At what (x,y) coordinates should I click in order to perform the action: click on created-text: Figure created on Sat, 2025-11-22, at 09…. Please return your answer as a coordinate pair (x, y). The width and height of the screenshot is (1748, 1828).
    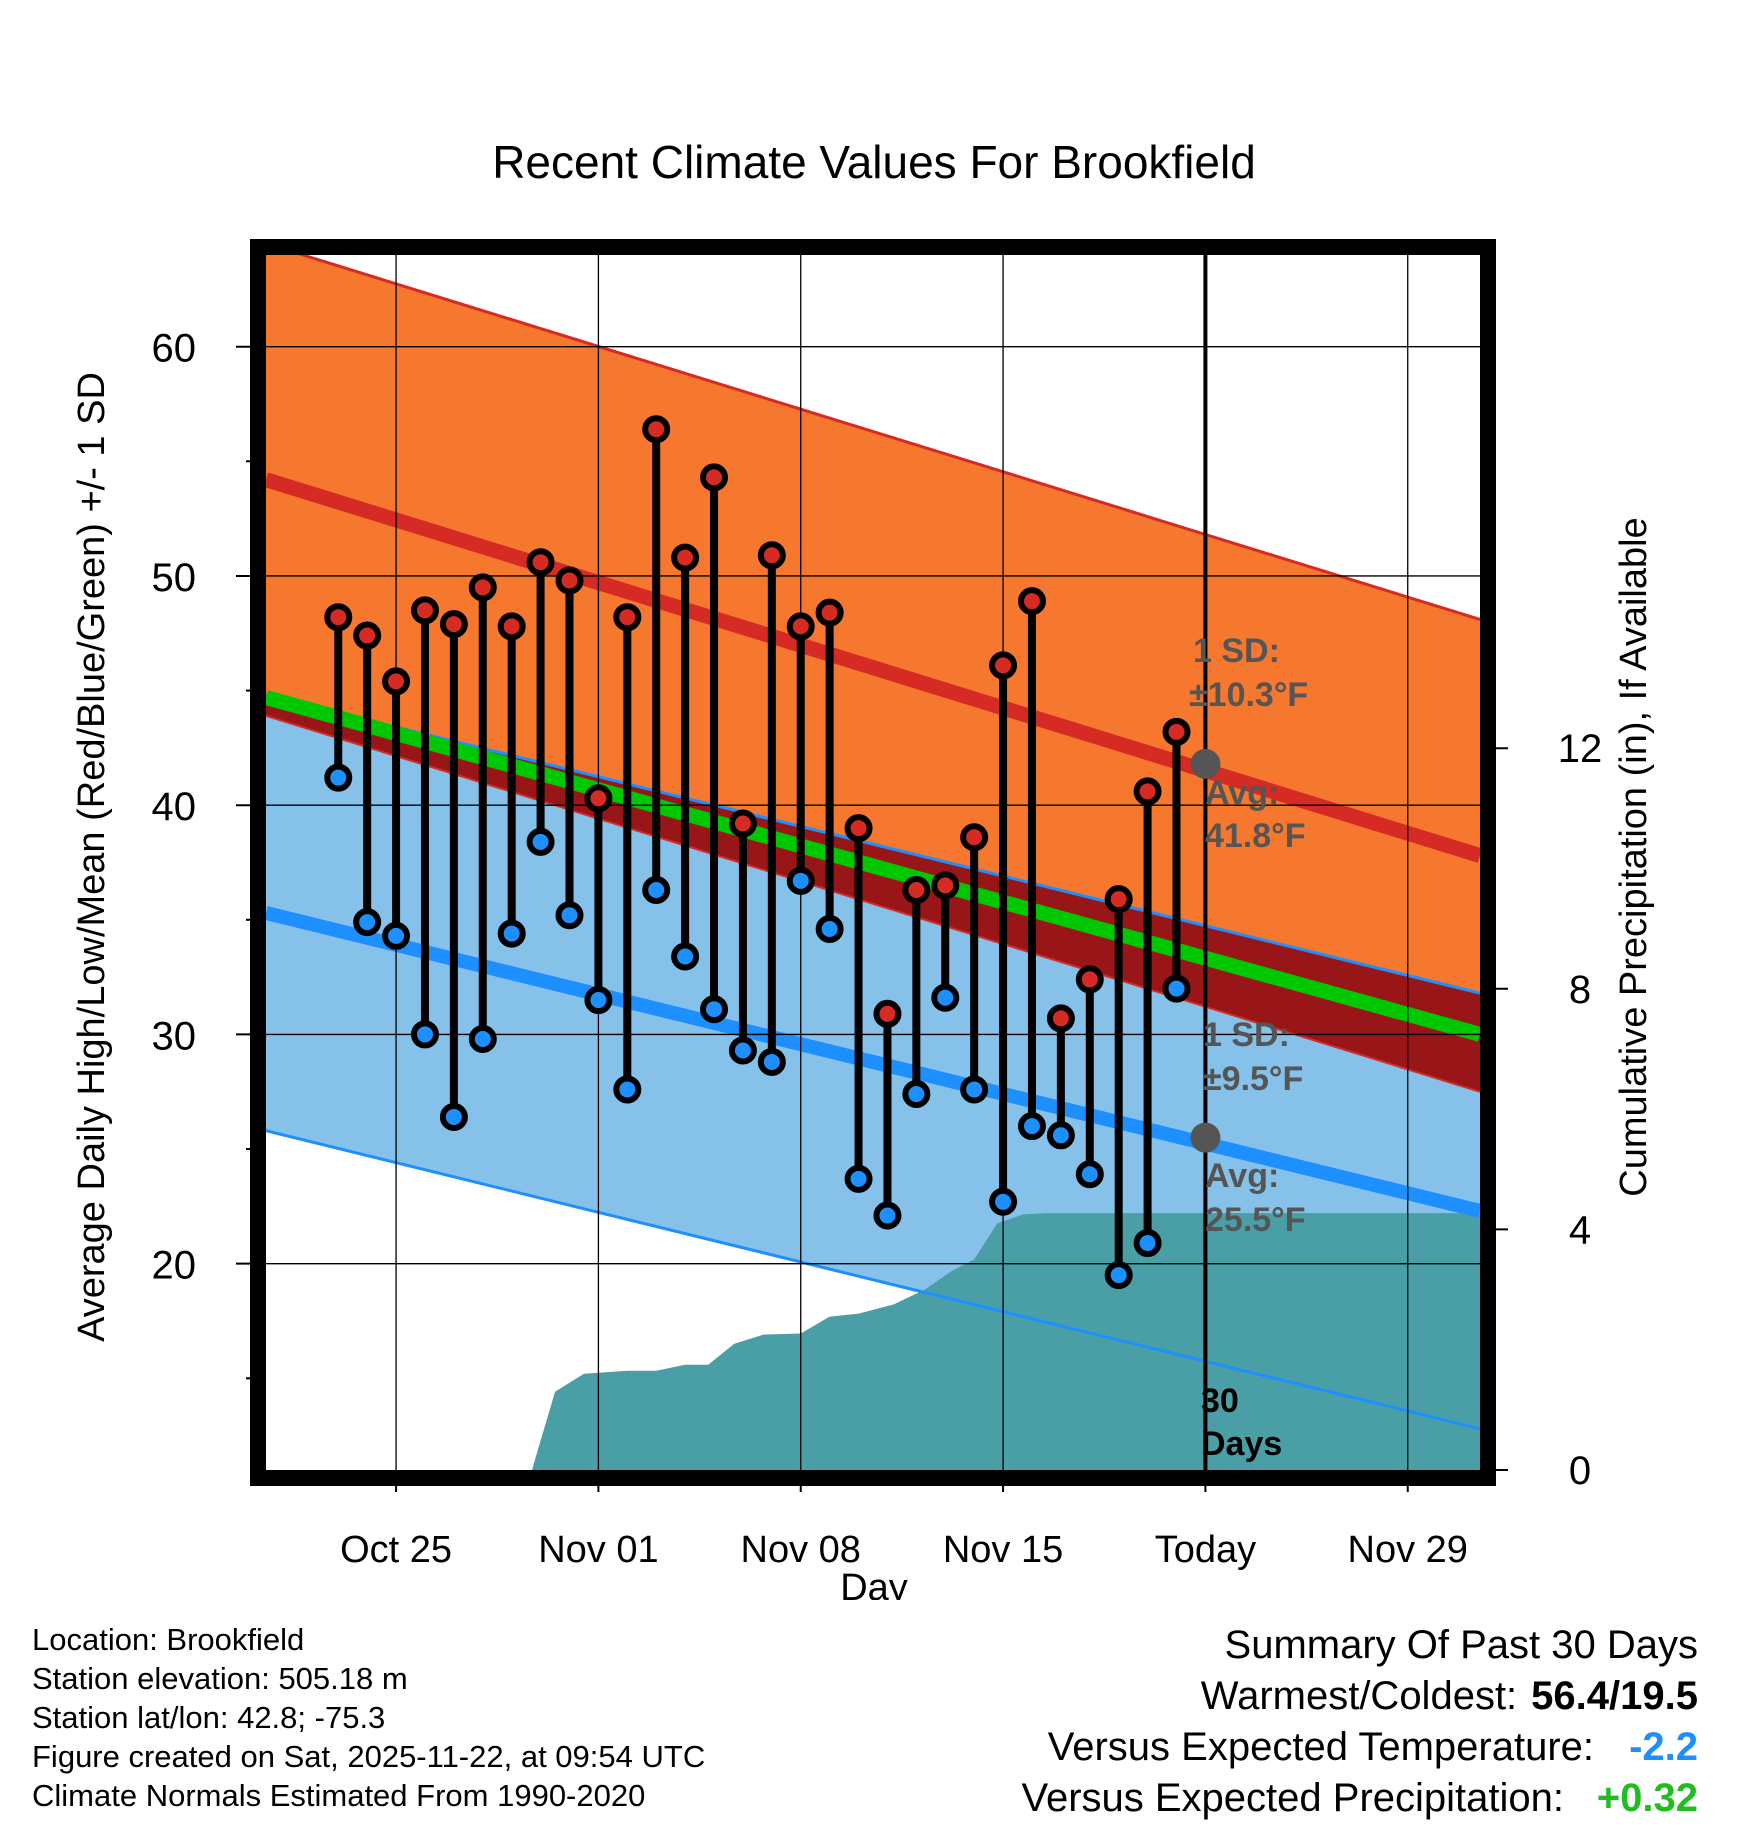
    Looking at the image, I should click on (369, 1756).